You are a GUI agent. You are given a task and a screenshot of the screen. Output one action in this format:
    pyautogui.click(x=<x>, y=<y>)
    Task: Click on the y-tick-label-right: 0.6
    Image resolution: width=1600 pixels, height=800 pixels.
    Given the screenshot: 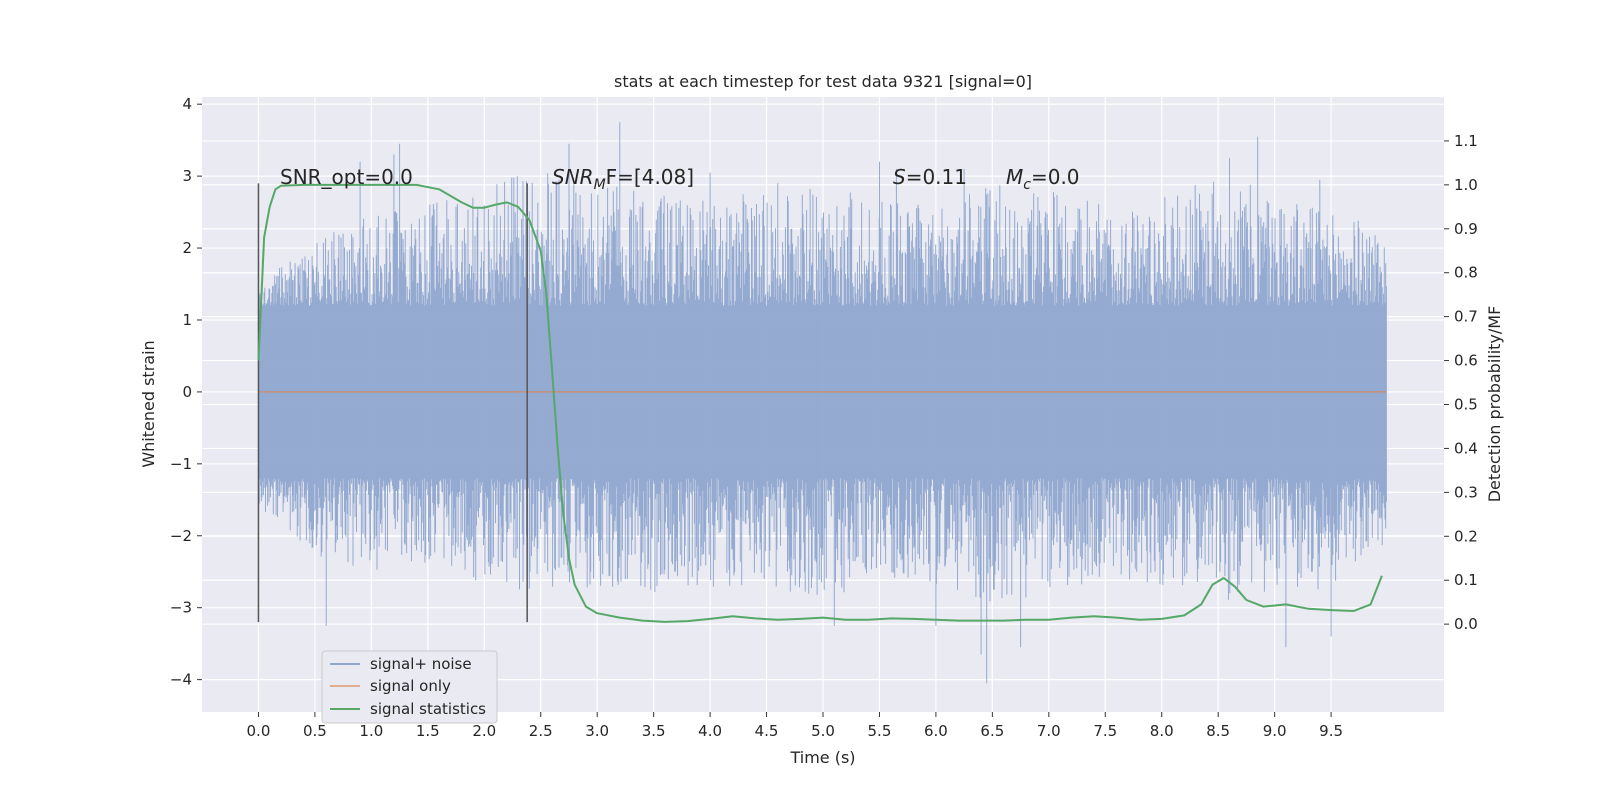 What is the action you would take?
    pyautogui.click(x=1466, y=361)
    